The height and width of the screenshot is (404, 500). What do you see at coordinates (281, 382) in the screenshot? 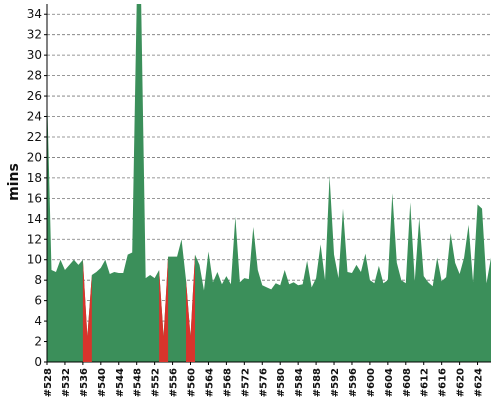
I see `x-tick-label-580: #580` at bounding box center [281, 382].